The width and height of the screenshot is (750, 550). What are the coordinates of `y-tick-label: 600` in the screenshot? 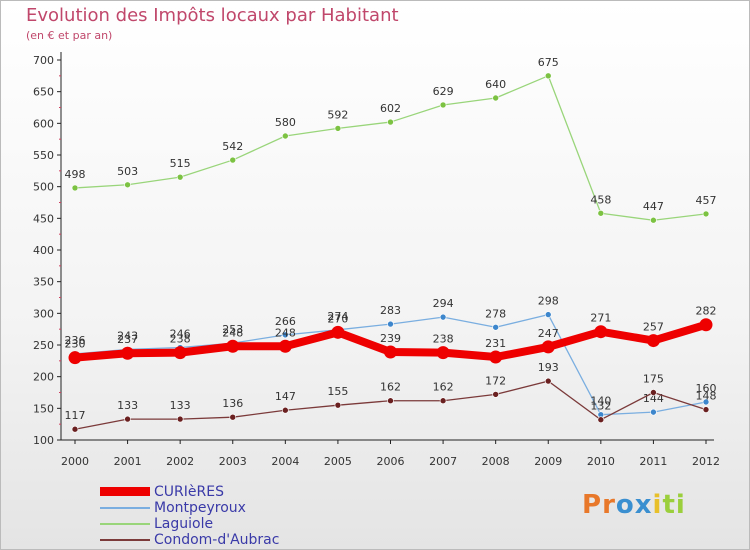 It's located at (43, 123).